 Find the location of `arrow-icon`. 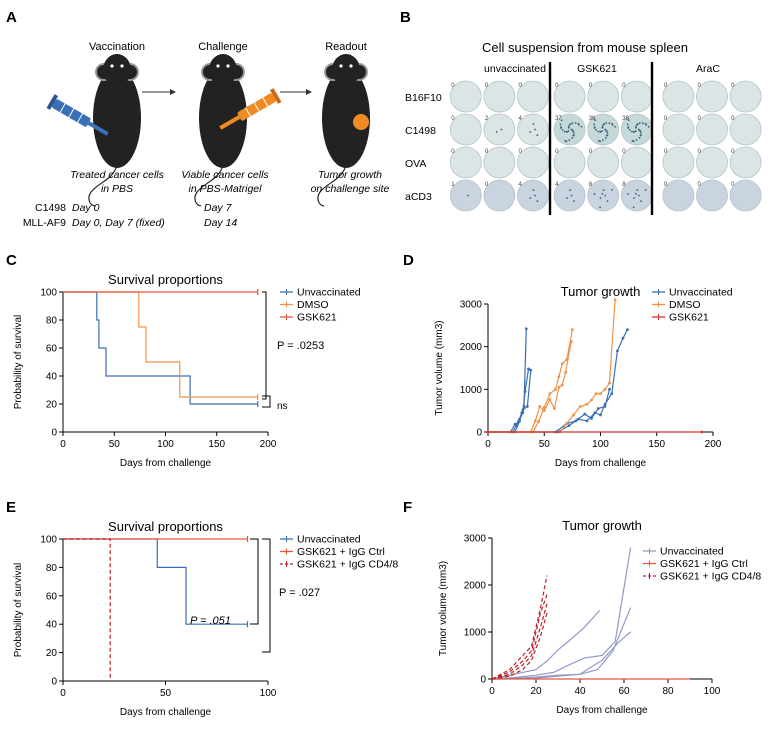

arrow-icon is located at coordinates (296, 92).